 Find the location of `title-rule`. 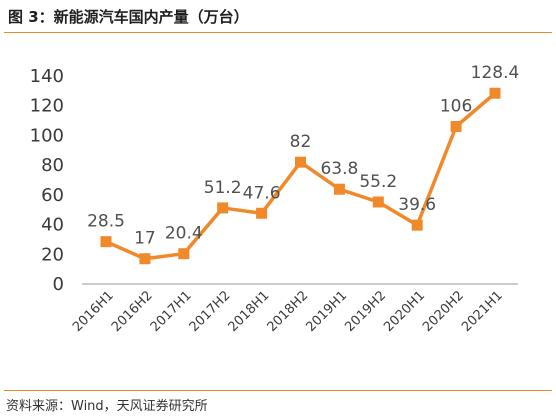

title-rule is located at coordinates (278, 32).